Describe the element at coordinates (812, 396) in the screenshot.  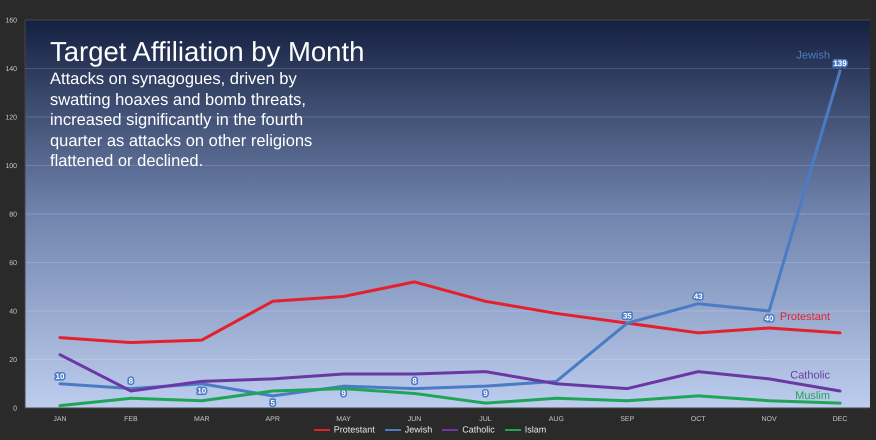
I see `annotation: Muslim` at that location.